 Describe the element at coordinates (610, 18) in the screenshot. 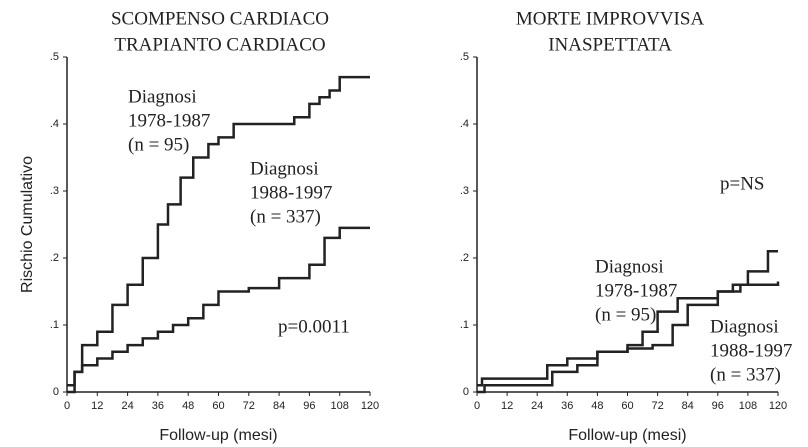

I see `chart-title: MORTE IMPROVVISA` at that location.